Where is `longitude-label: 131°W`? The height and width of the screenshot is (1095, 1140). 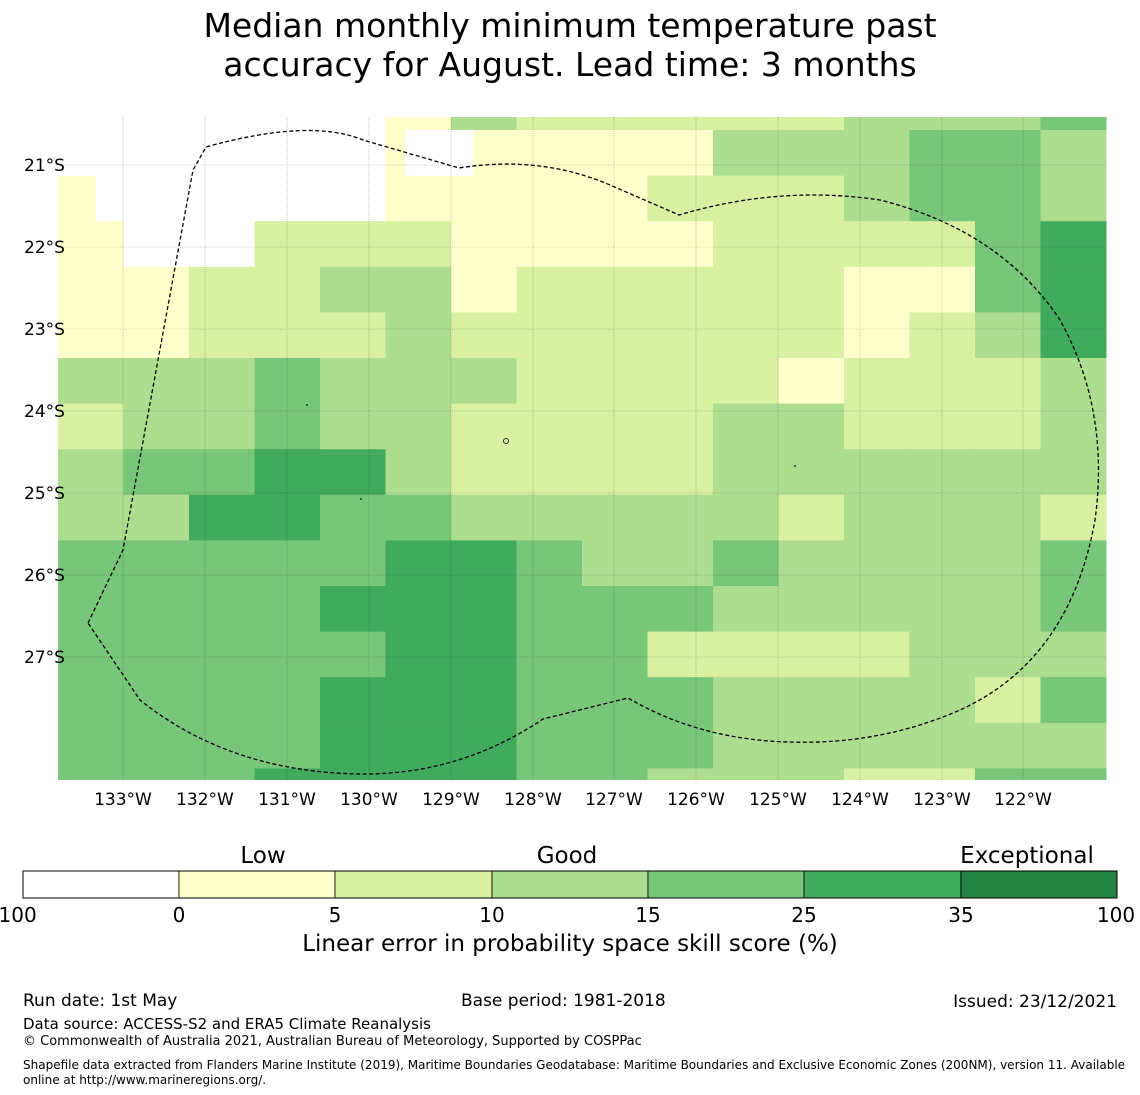
longitude-label: 131°W is located at coordinates (287, 800).